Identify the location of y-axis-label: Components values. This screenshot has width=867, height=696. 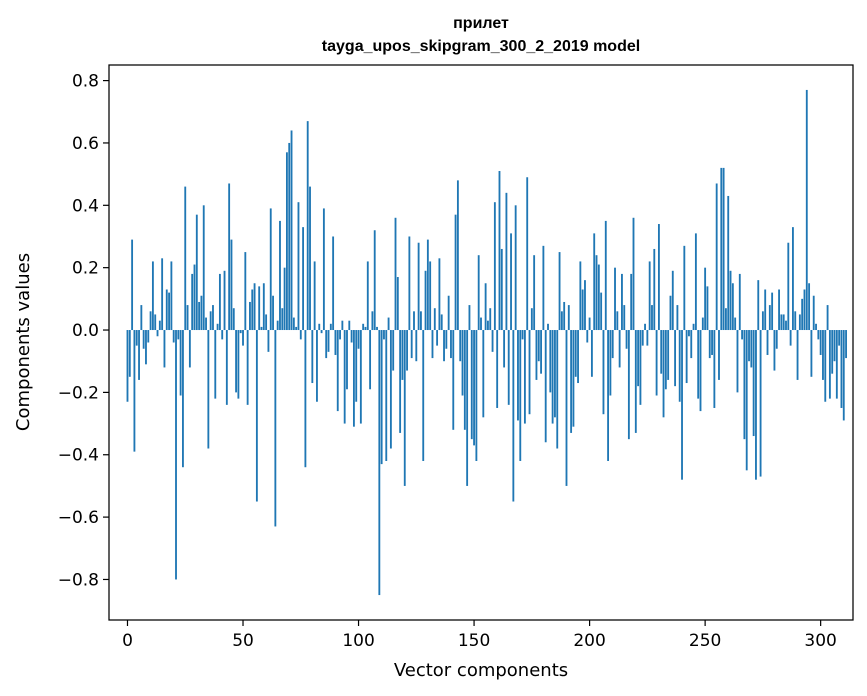
(23, 342).